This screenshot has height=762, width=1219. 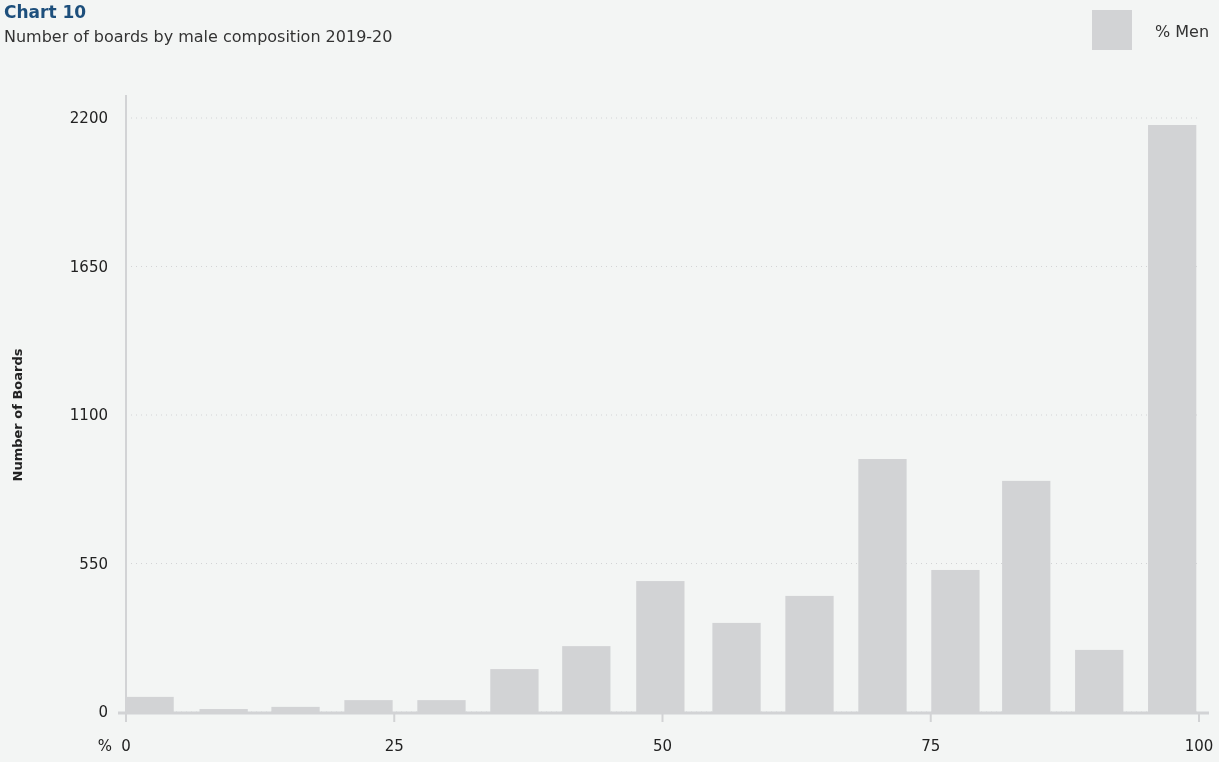 What do you see at coordinates (1182, 31) in the screenshot?
I see `text: % Men` at bounding box center [1182, 31].